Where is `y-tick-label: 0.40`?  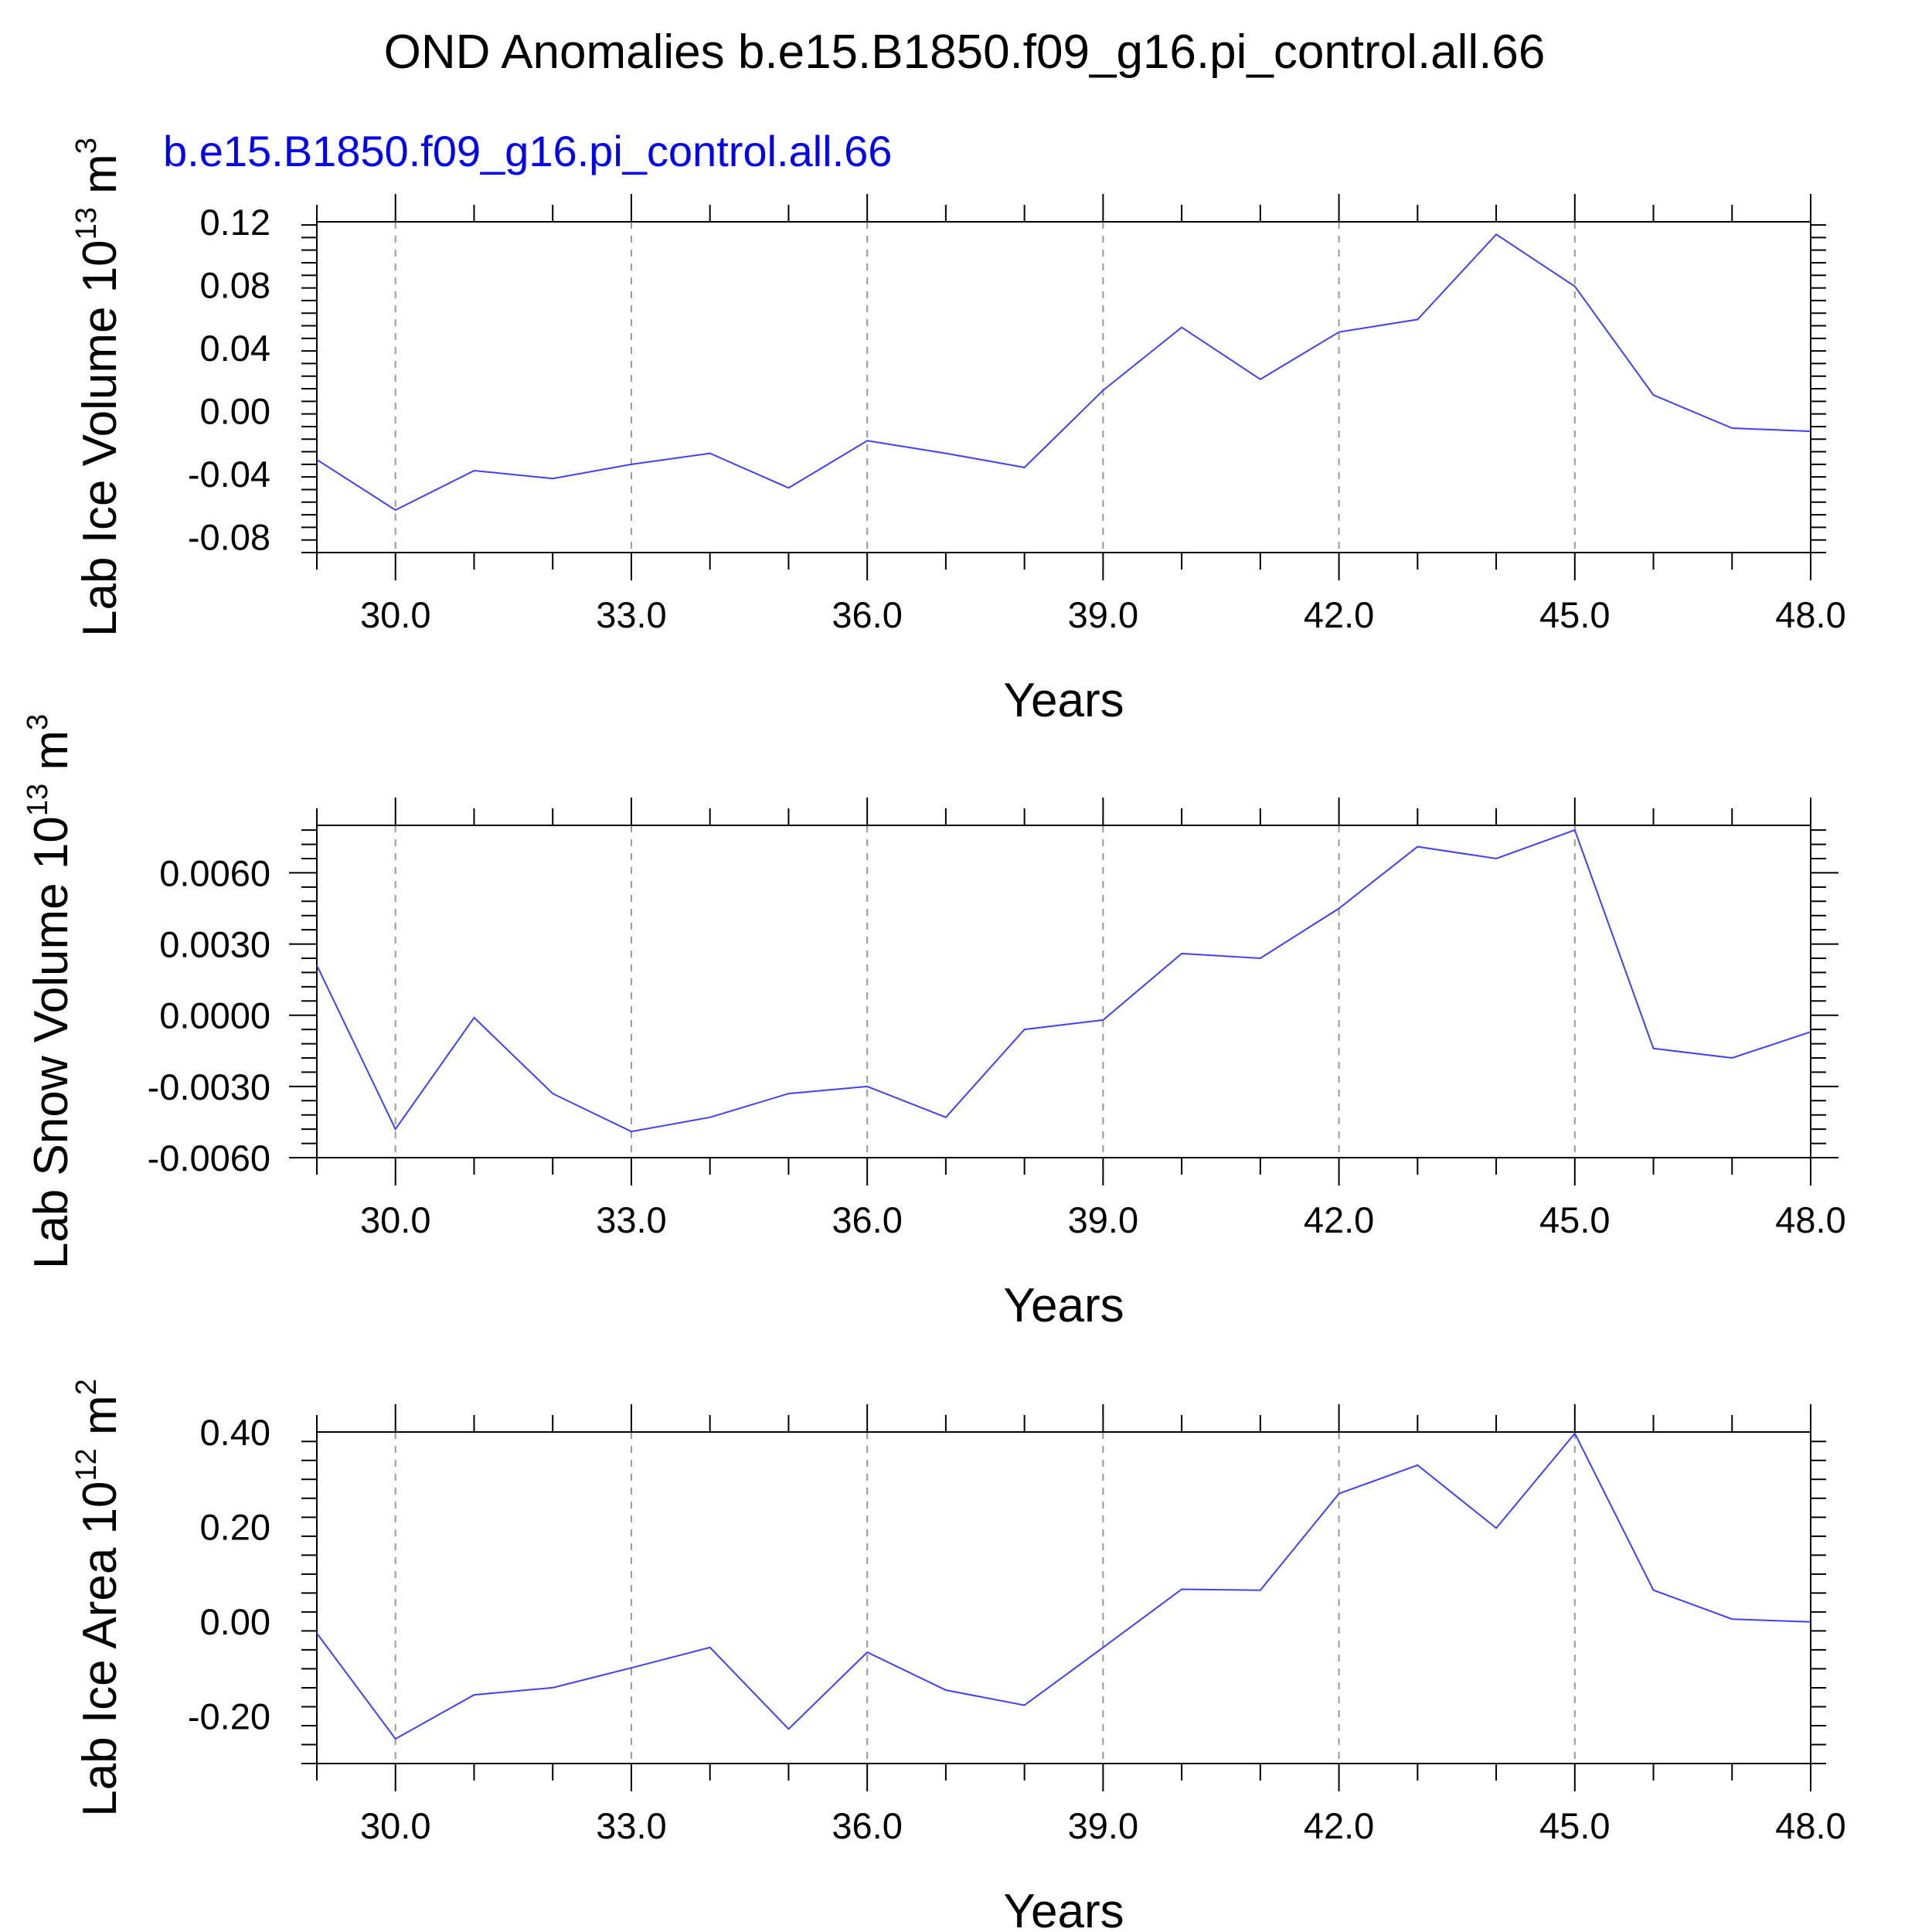 y-tick-label: 0.40 is located at coordinates (235, 1433).